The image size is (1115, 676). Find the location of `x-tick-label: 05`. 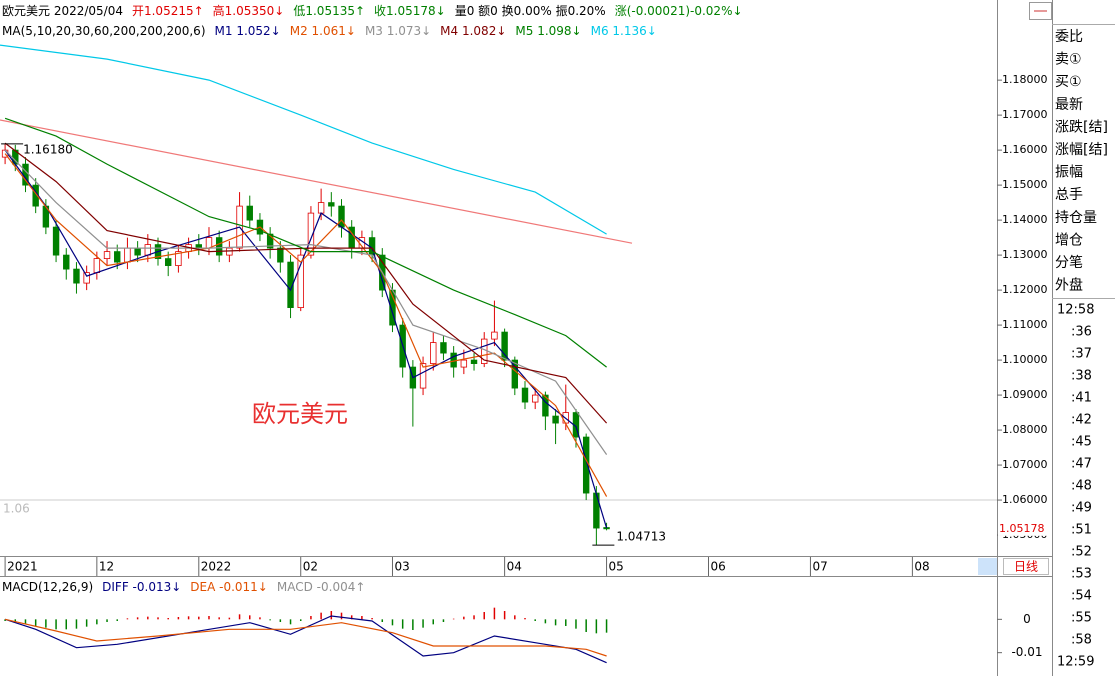

x-tick-label: 05 is located at coordinates (616, 567).